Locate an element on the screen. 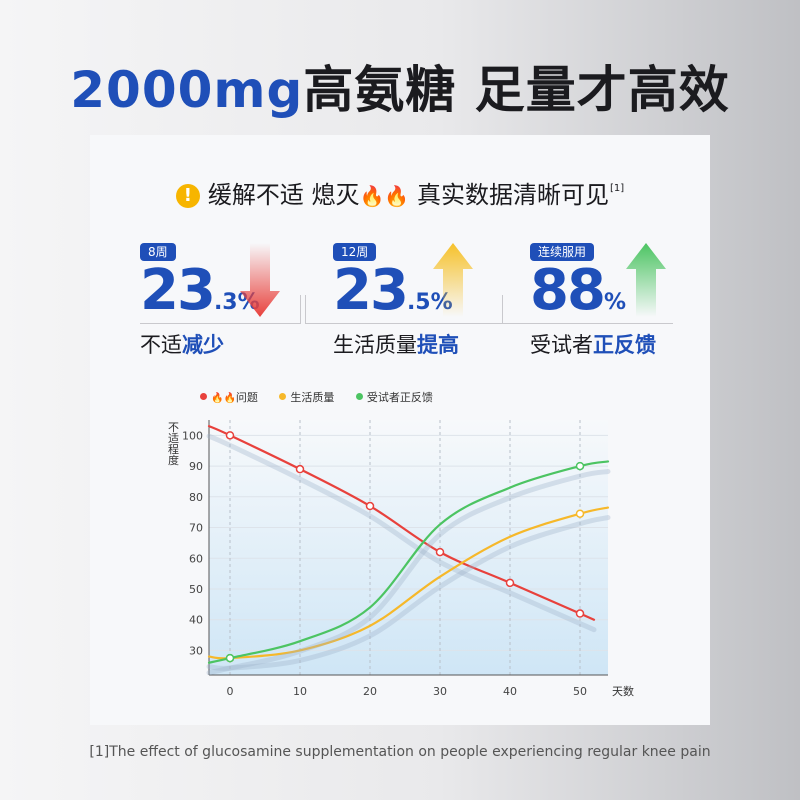 The image size is (800, 800). y-axis-label: 不适程度 is located at coordinates (173, 444).